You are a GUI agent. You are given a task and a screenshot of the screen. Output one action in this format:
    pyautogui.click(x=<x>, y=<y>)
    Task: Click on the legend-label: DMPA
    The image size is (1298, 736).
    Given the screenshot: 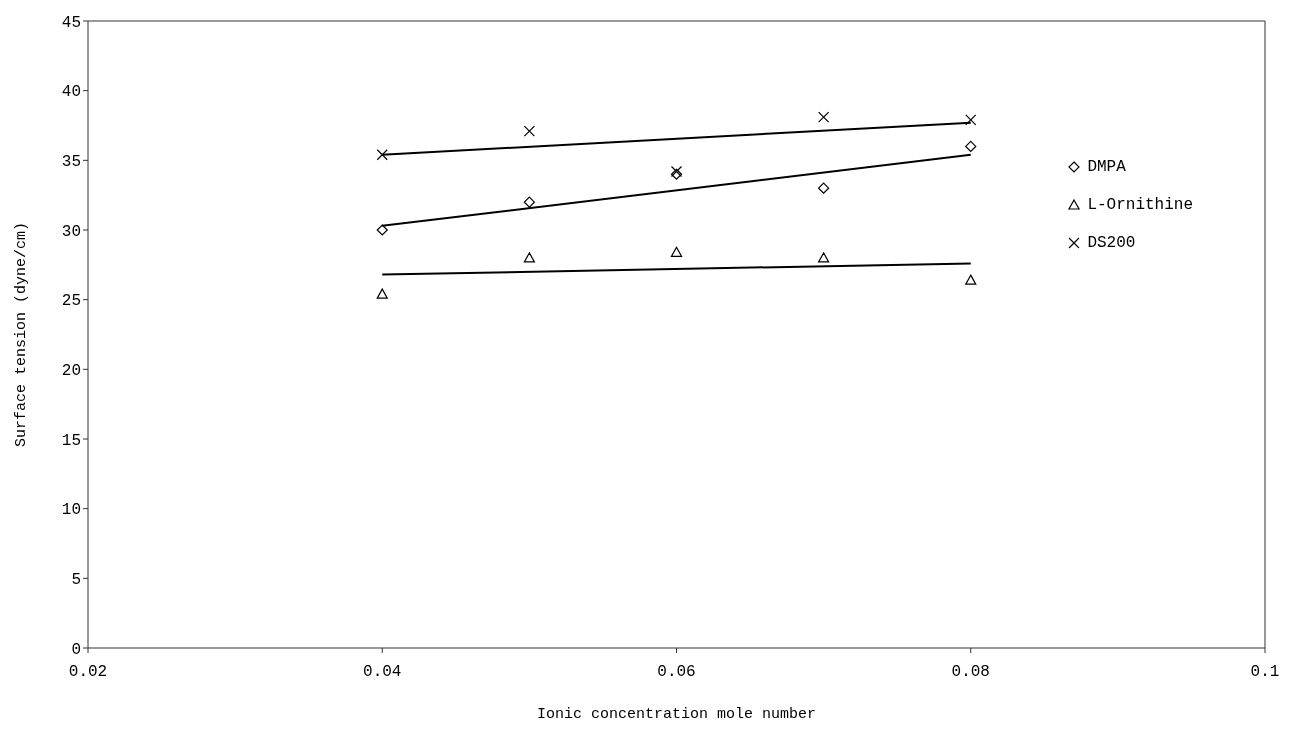 What is the action you would take?
    pyautogui.click(x=1106, y=167)
    